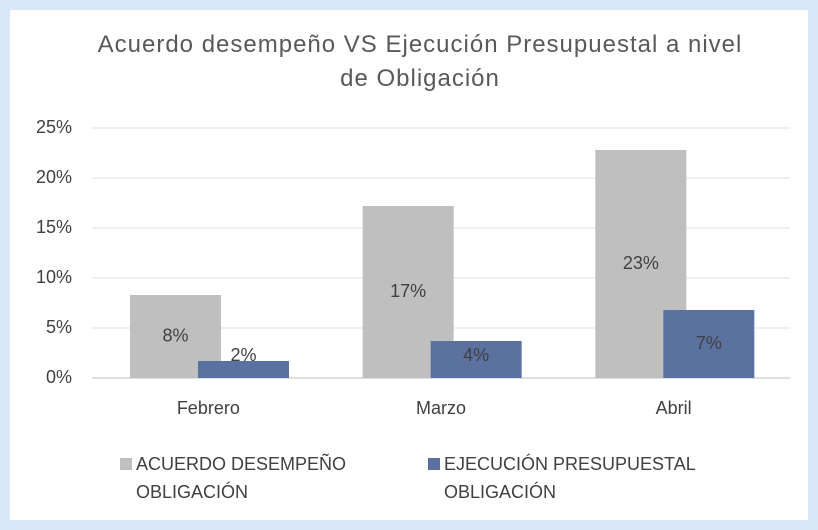  I want to click on y-tick-label: 10%, so click(54, 277).